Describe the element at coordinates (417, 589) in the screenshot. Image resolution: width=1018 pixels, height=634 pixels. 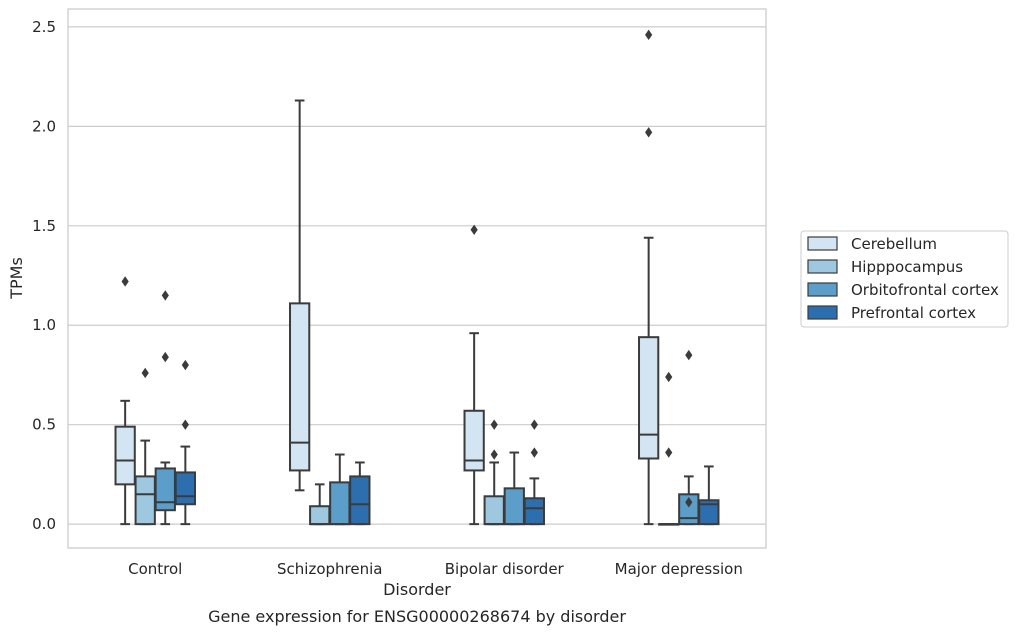
I see `x-axis-label: Disorder` at that location.